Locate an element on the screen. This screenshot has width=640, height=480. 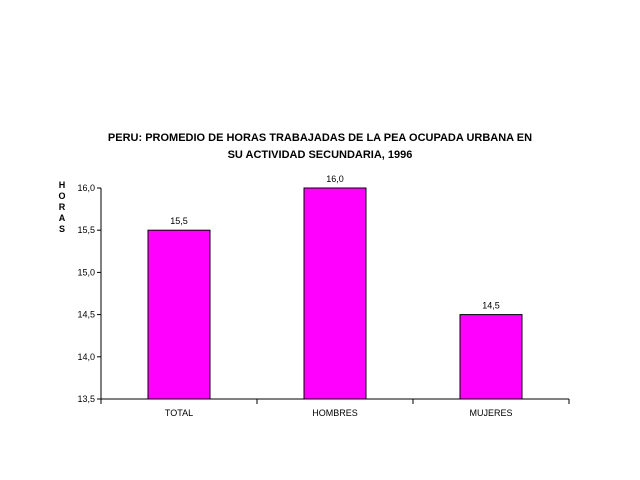
y-axis-label-letter: A is located at coordinates (62, 218).